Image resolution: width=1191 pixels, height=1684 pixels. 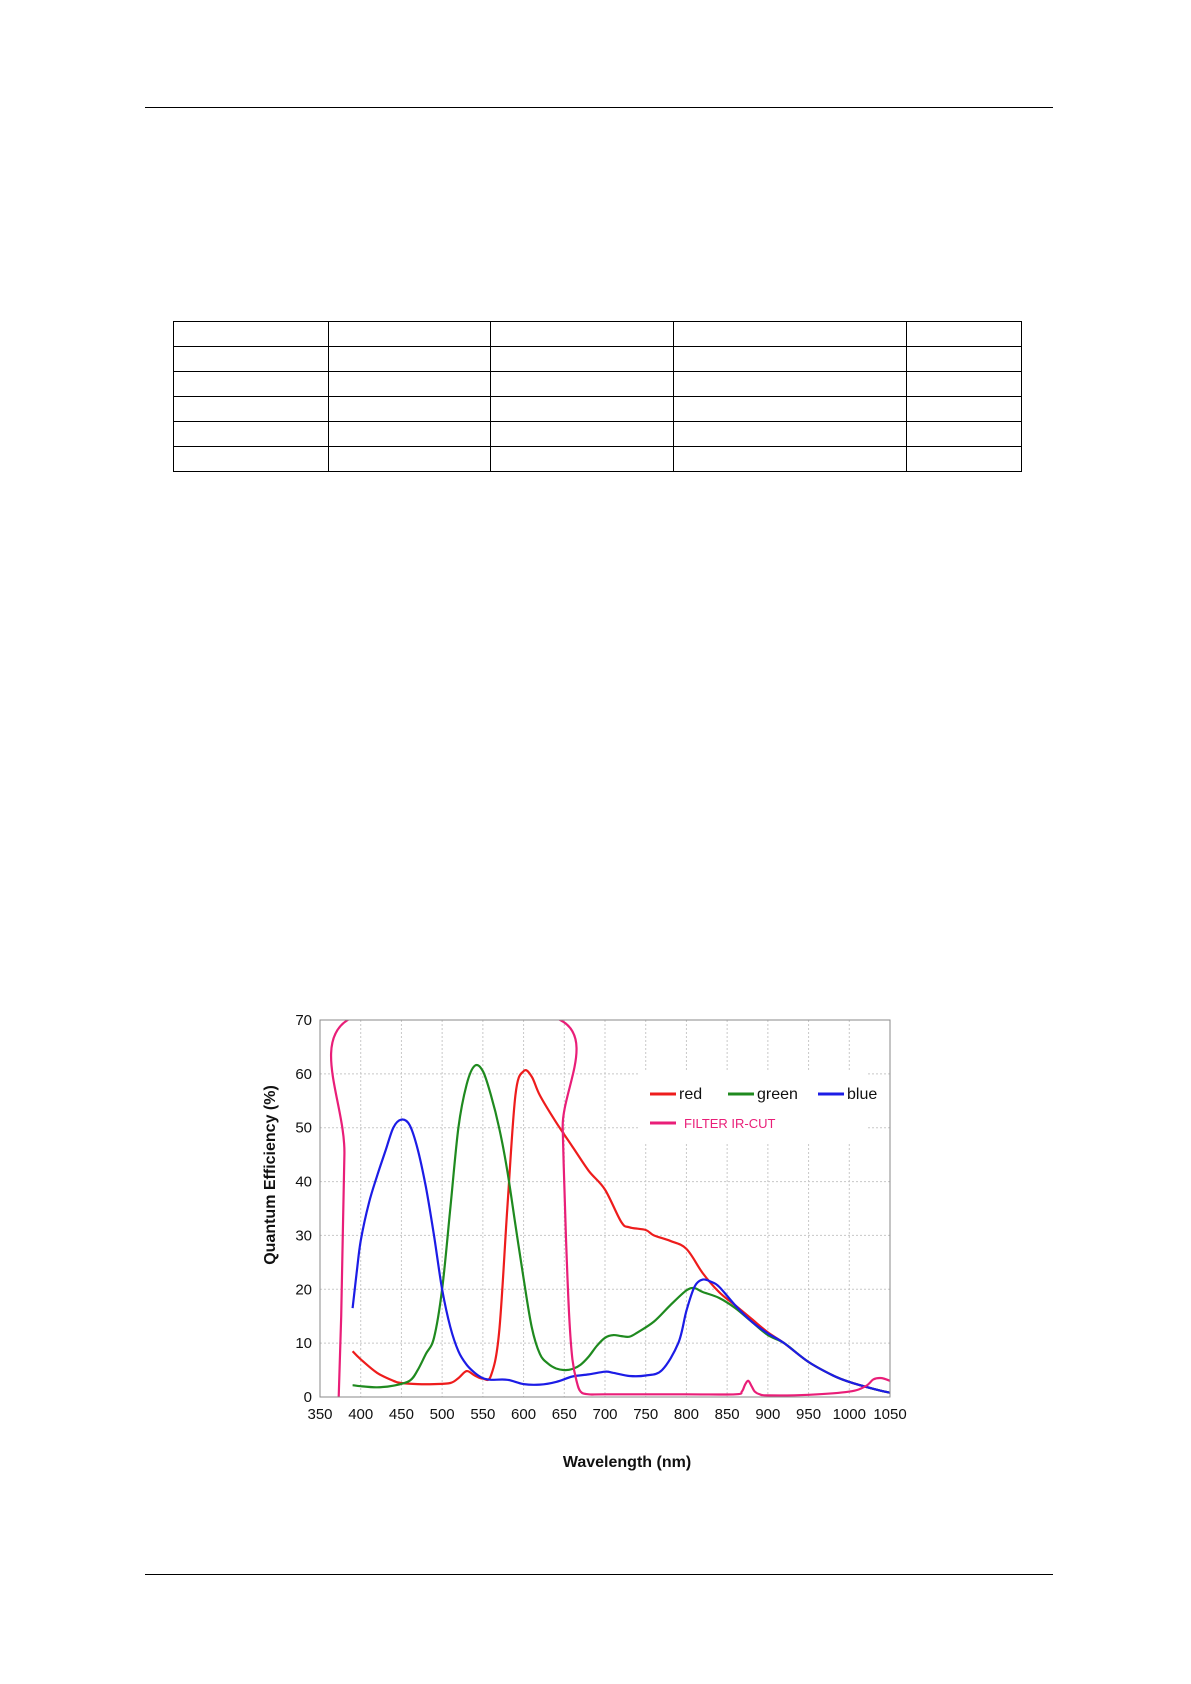 What do you see at coordinates (303, 1235) in the screenshot?
I see `y-tick-label: 30` at bounding box center [303, 1235].